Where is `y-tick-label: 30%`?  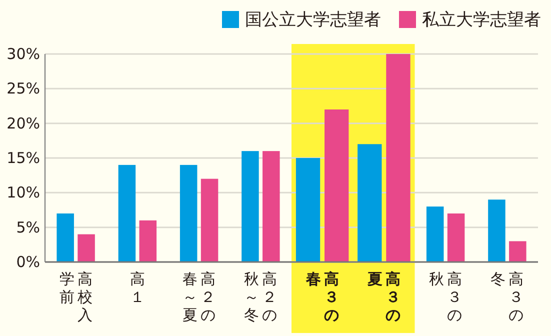 y-tick-label: 30% is located at coordinates (23, 54).